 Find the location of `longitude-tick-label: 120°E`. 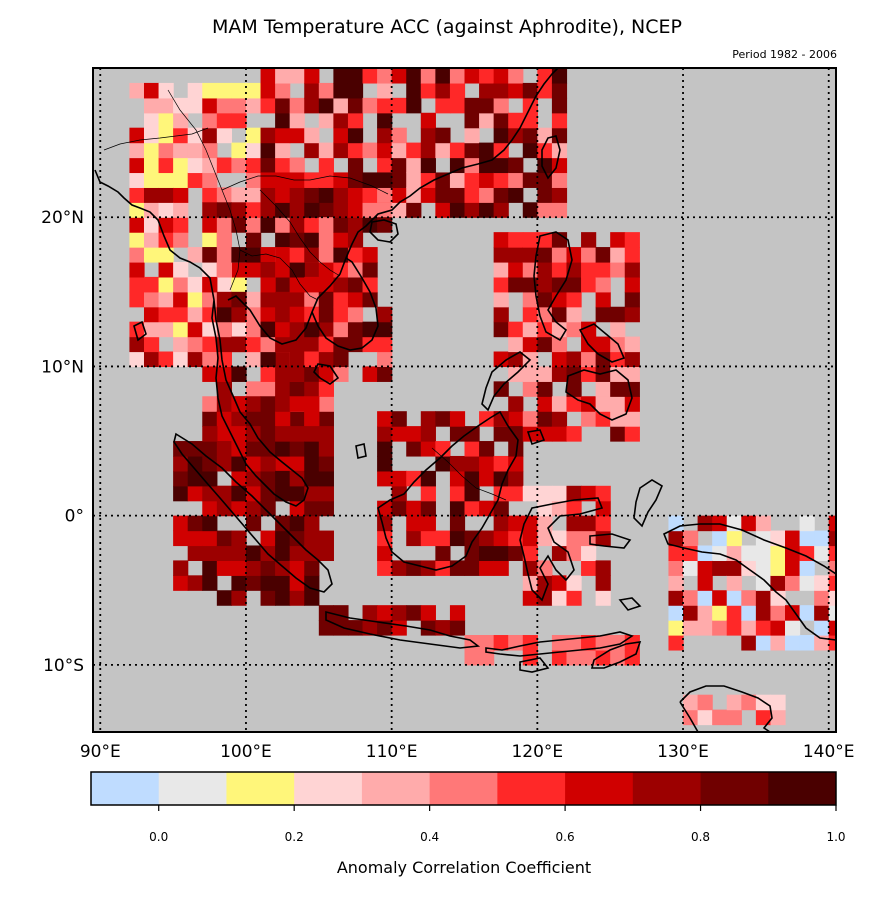

longitude-tick-label: 120°E is located at coordinates (537, 752).